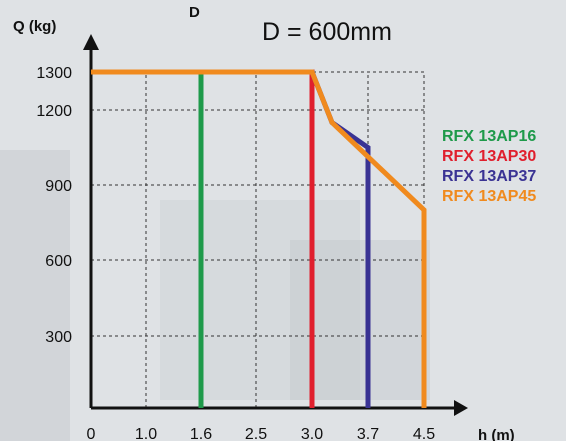 The image size is (566, 441). I want to click on y-axis-label: Q (kg), so click(34, 26).